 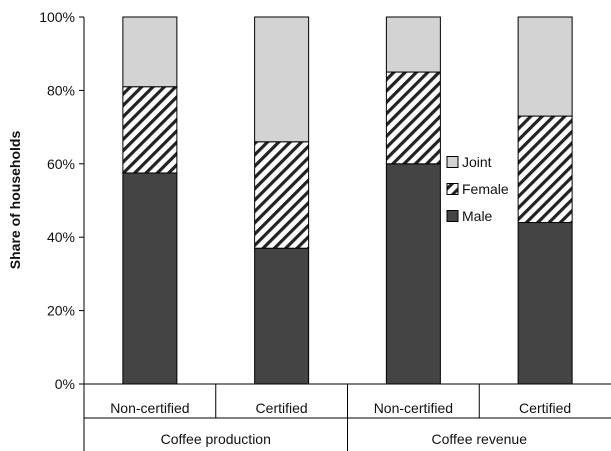 What do you see at coordinates (485, 189) in the screenshot?
I see `legend-label-female: Female` at bounding box center [485, 189].